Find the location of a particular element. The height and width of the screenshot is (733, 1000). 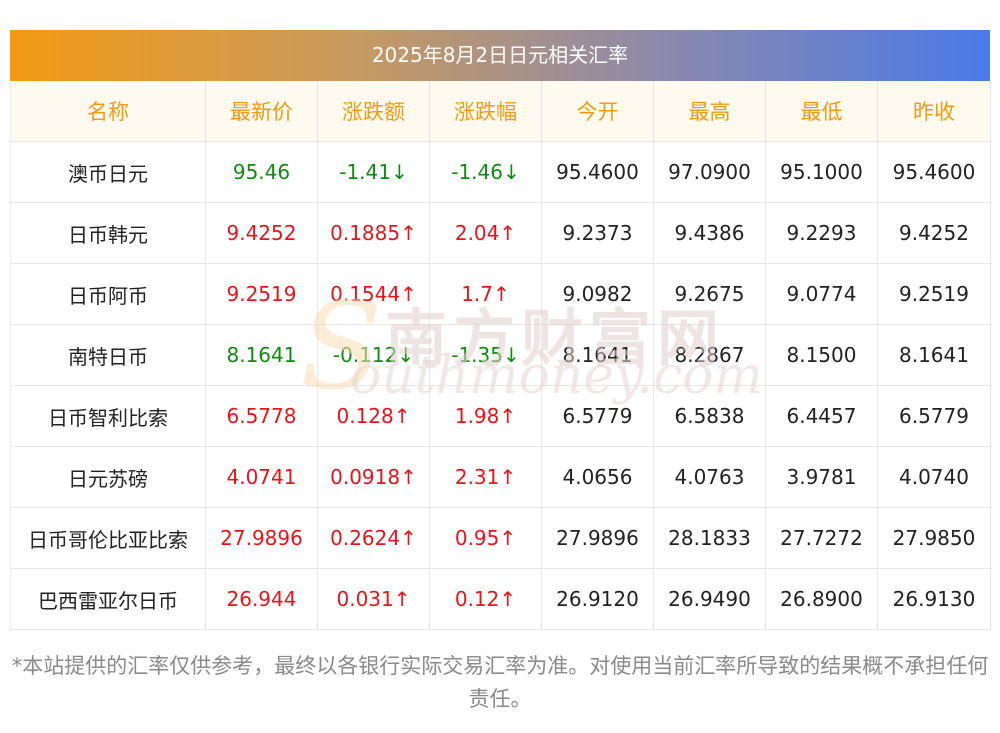

cell-prev-close: 6.5779 is located at coordinates (934, 416).